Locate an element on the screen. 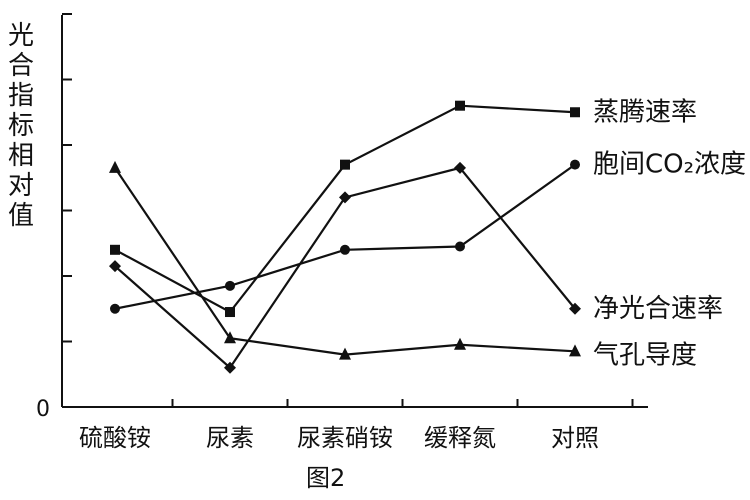  y-axis-label-char: 合 is located at coordinates (21, 66).